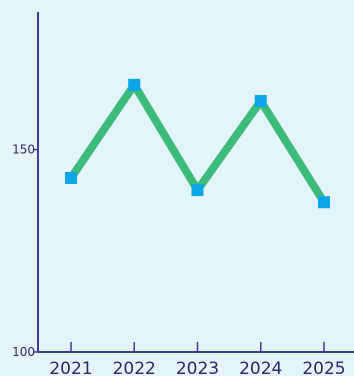 This screenshot has width=354, height=376. What do you see at coordinates (23, 352) in the screenshot?
I see `y-tick-label: 100` at bounding box center [23, 352].